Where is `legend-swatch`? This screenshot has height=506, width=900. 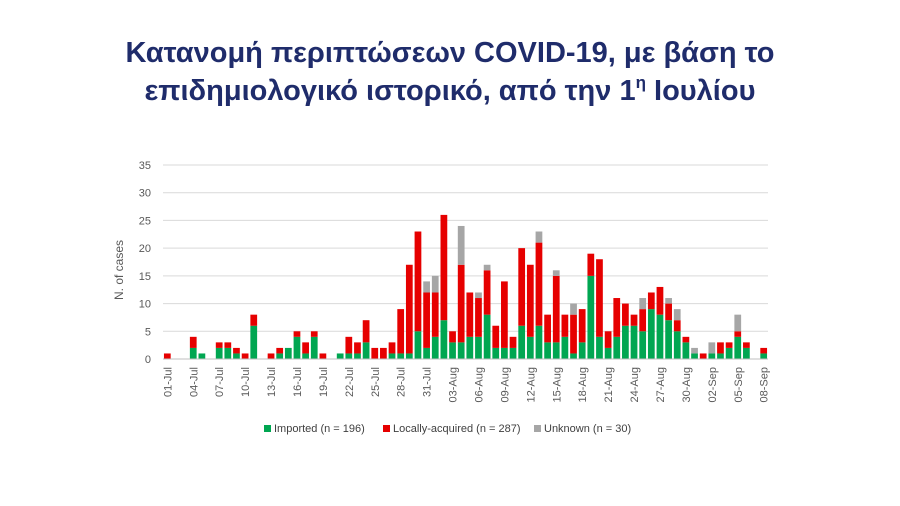 legend-swatch is located at coordinates (386, 428).